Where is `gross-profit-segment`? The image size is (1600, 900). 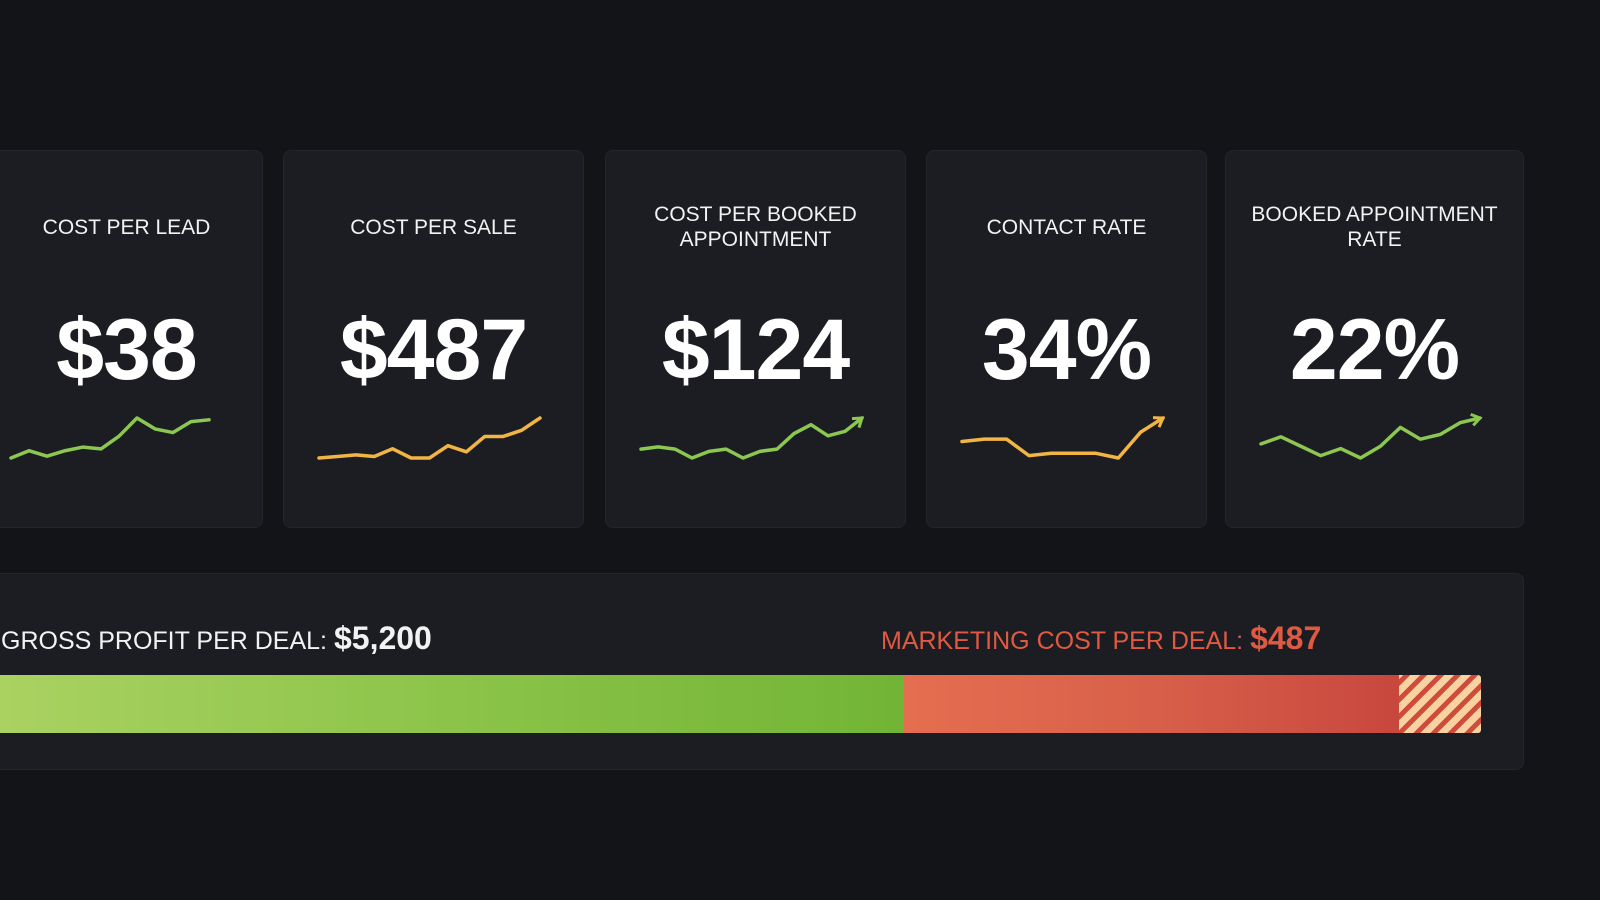 gross-profit-segment is located at coordinates (452, 704).